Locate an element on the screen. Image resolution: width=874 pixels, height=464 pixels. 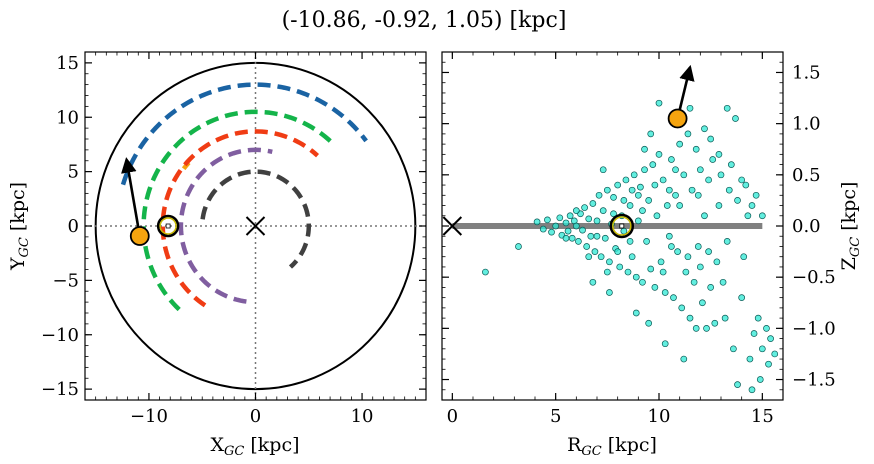
left-ytick-label: 15 is located at coordinates (67, 63).